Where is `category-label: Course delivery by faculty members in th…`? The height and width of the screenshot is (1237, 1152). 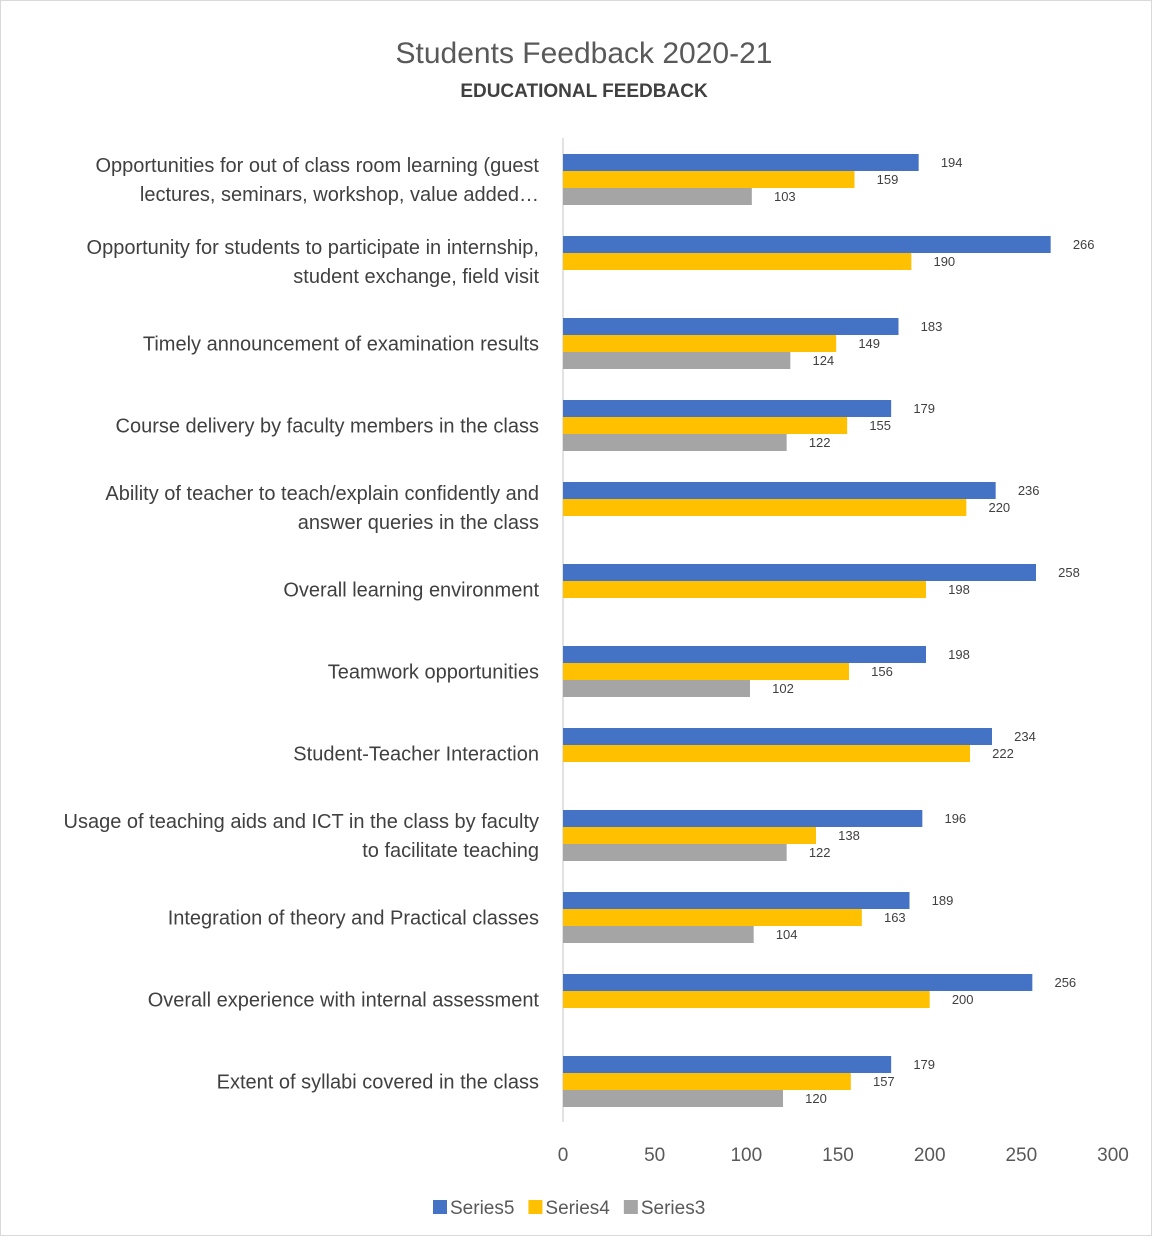
category-label: Course delivery by faculty members in th… is located at coordinates (328, 427).